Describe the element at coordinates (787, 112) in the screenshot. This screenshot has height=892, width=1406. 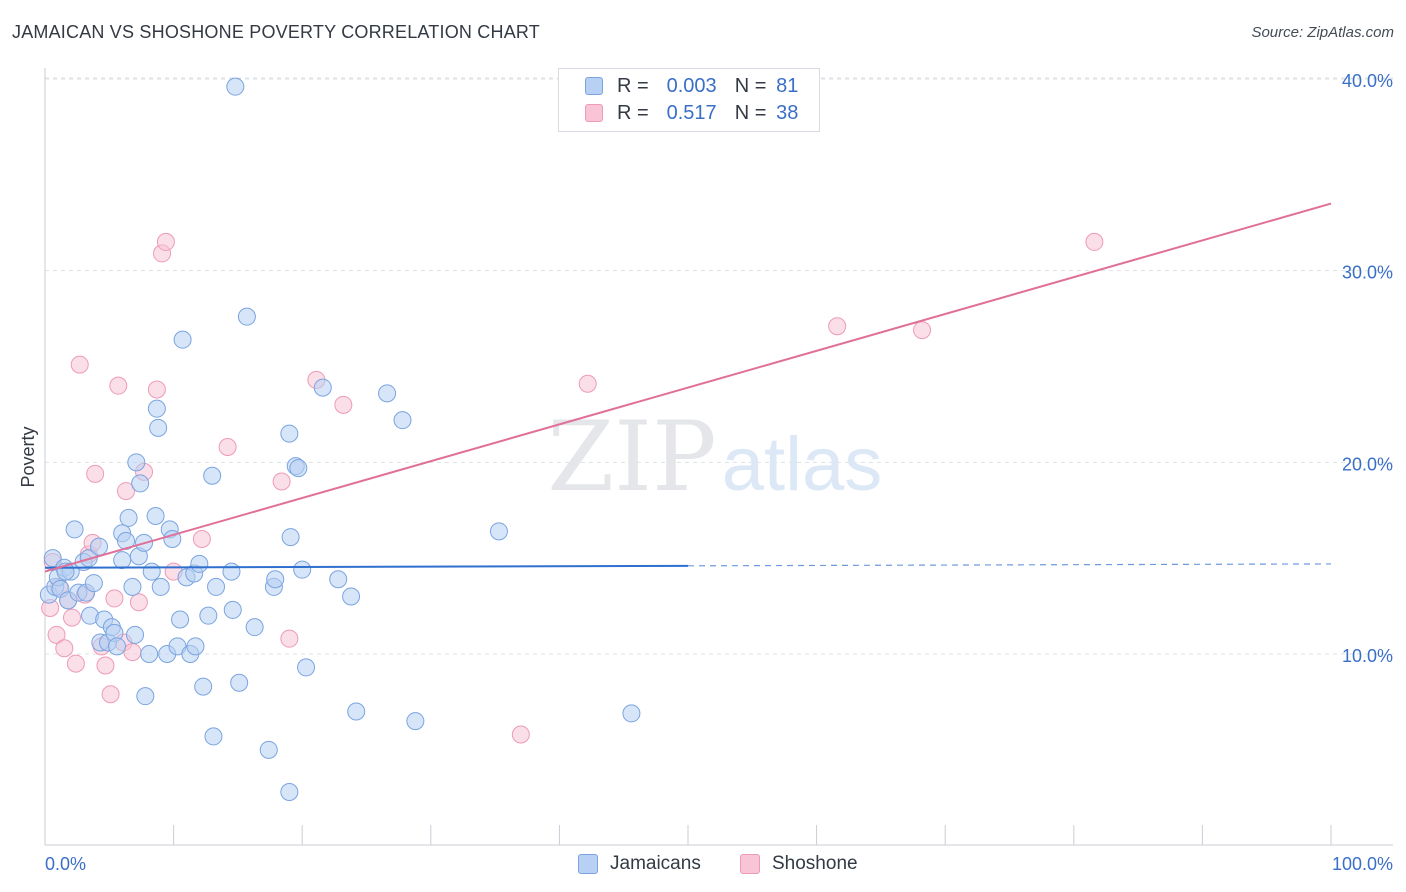
I see `legend-n-value: 38` at that location.